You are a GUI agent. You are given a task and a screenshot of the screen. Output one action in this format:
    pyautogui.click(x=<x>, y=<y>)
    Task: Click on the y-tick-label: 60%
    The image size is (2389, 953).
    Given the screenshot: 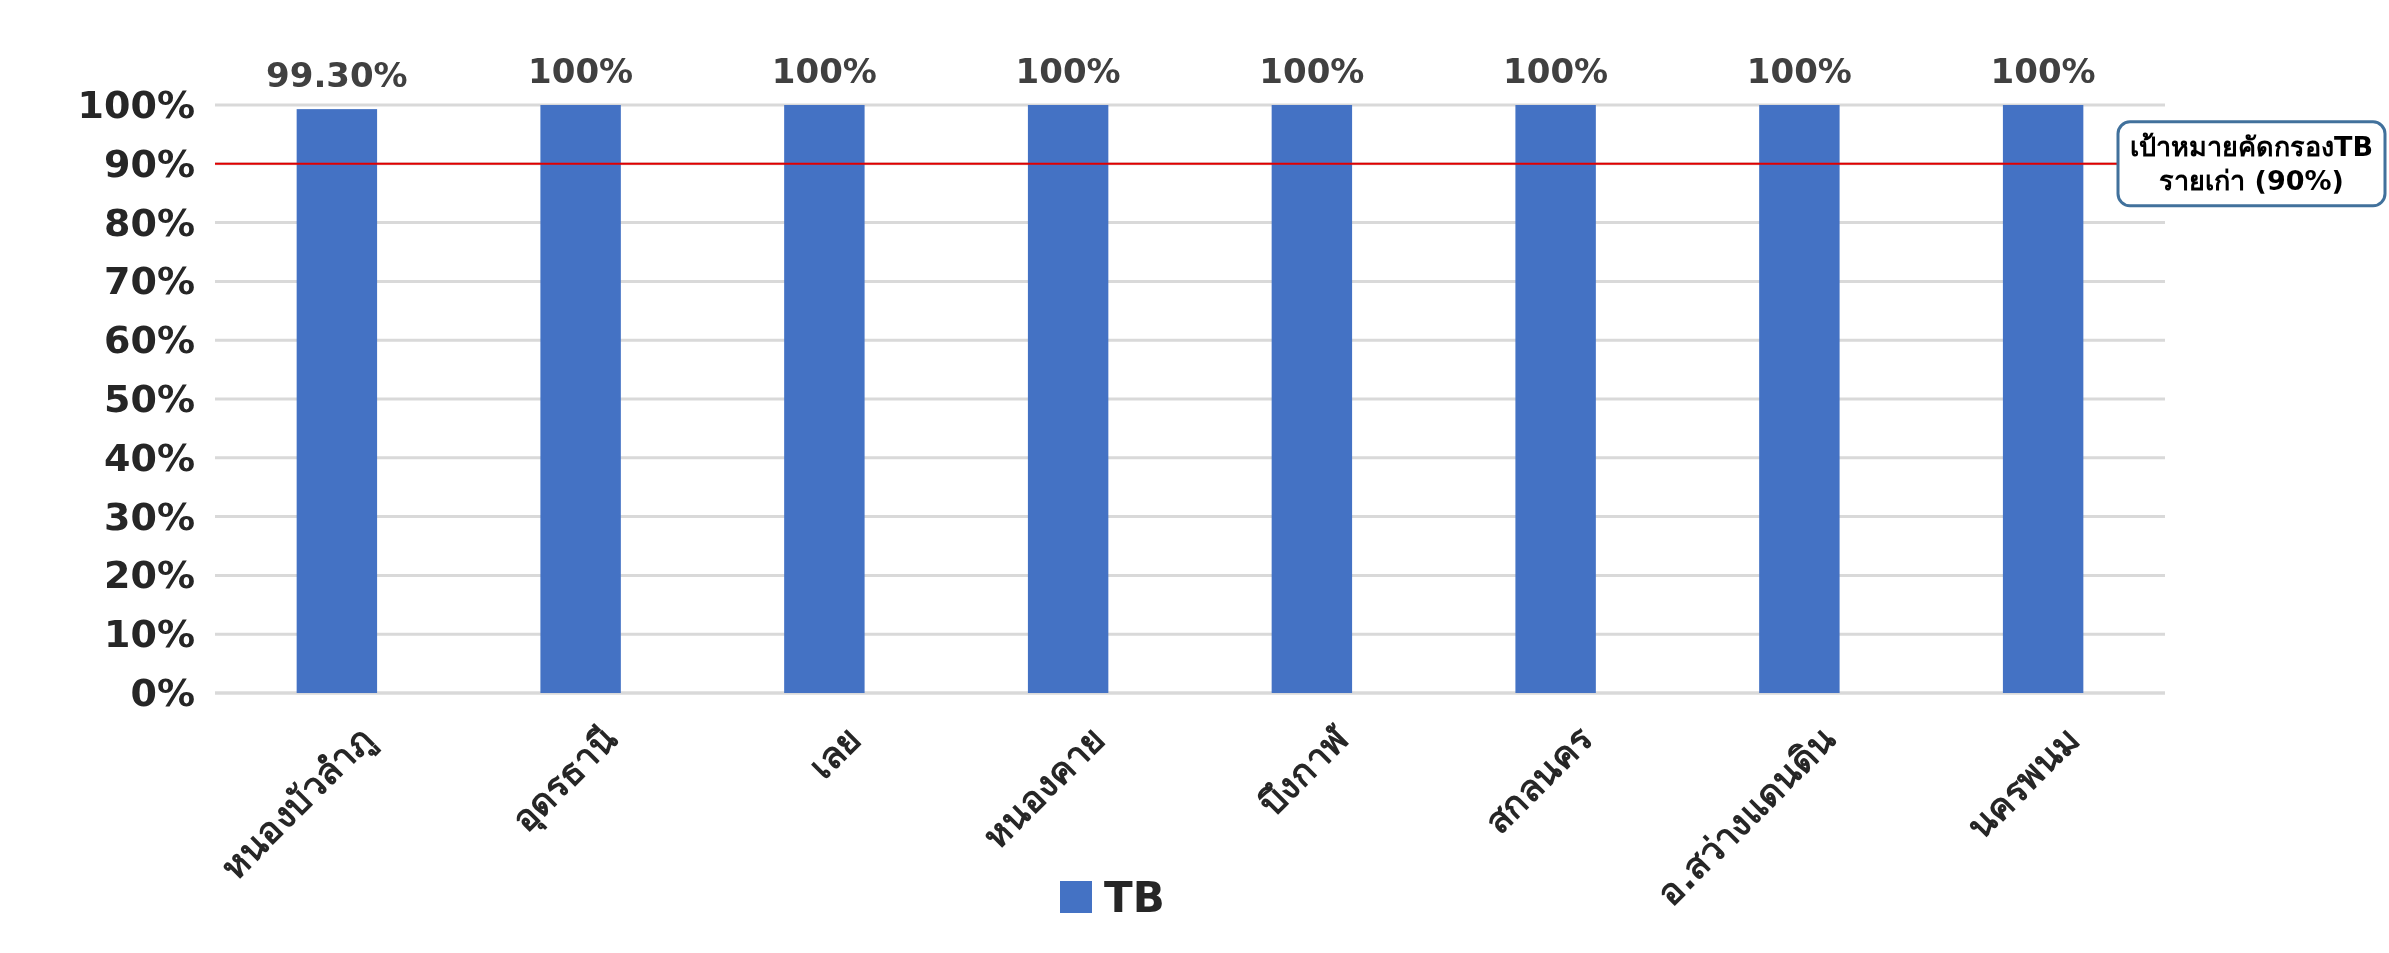 What is the action you would take?
    pyautogui.click(x=149, y=340)
    